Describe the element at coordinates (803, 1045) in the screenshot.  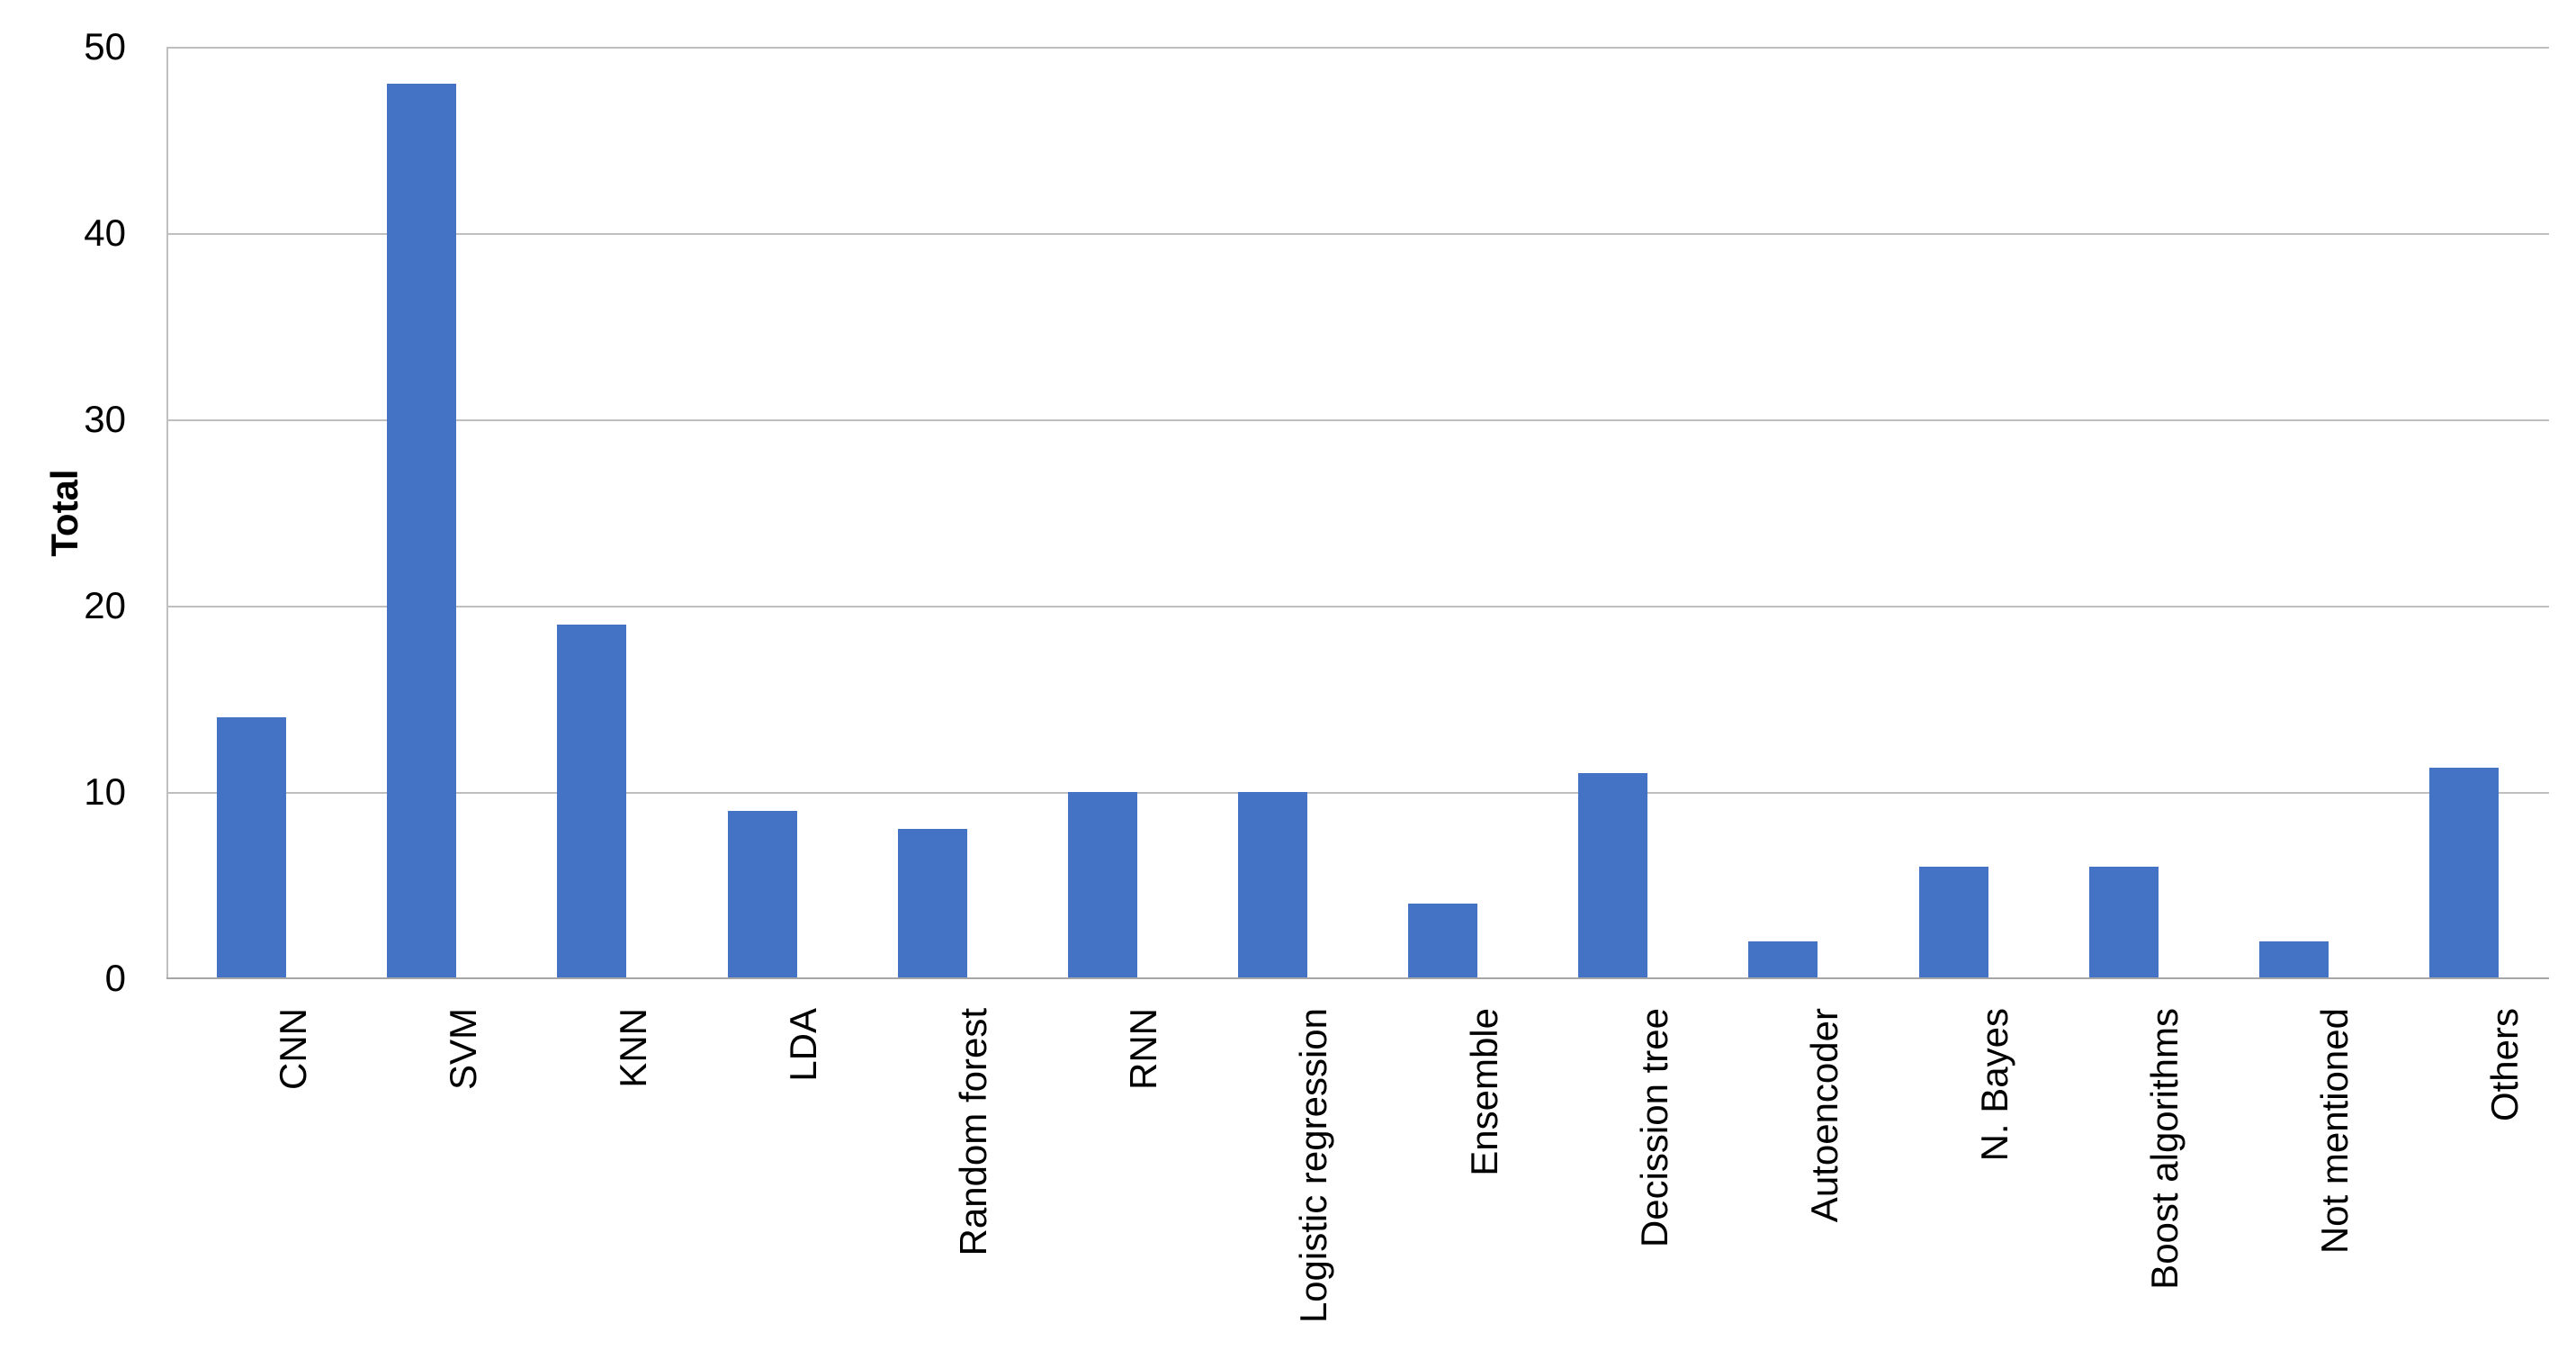
I see `x-tick-label: LDA` at that location.